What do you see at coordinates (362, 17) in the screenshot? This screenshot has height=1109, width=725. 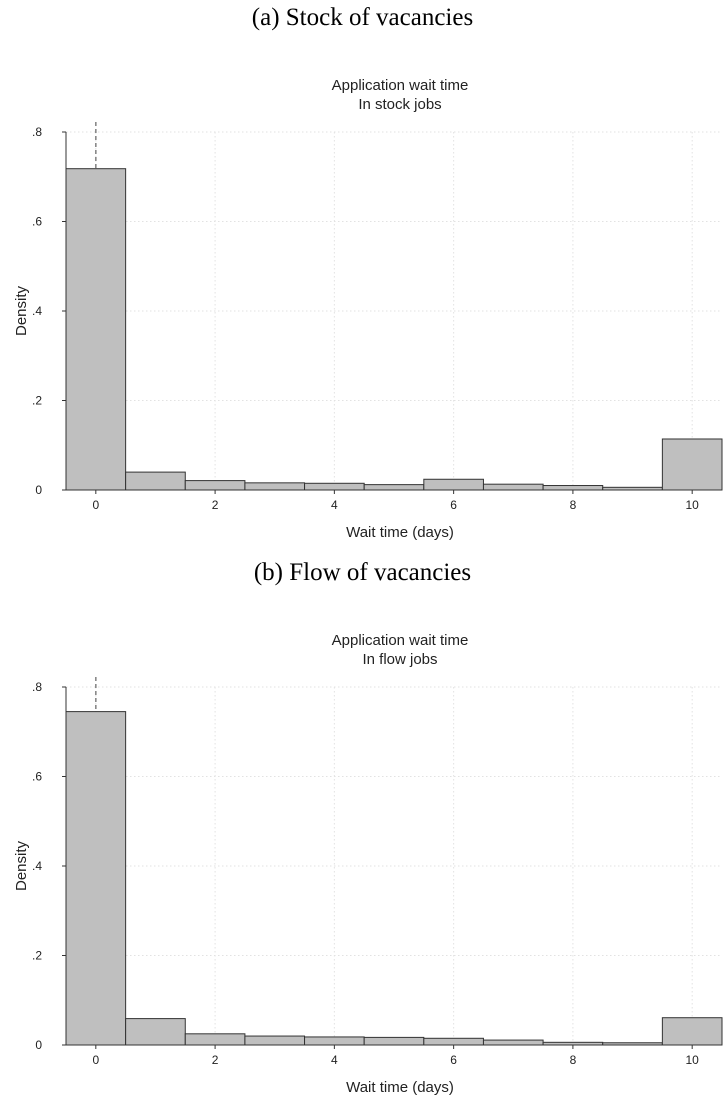 I see `panel-caption: (a) Stock of vacancies` at bounding box center [362, 17].